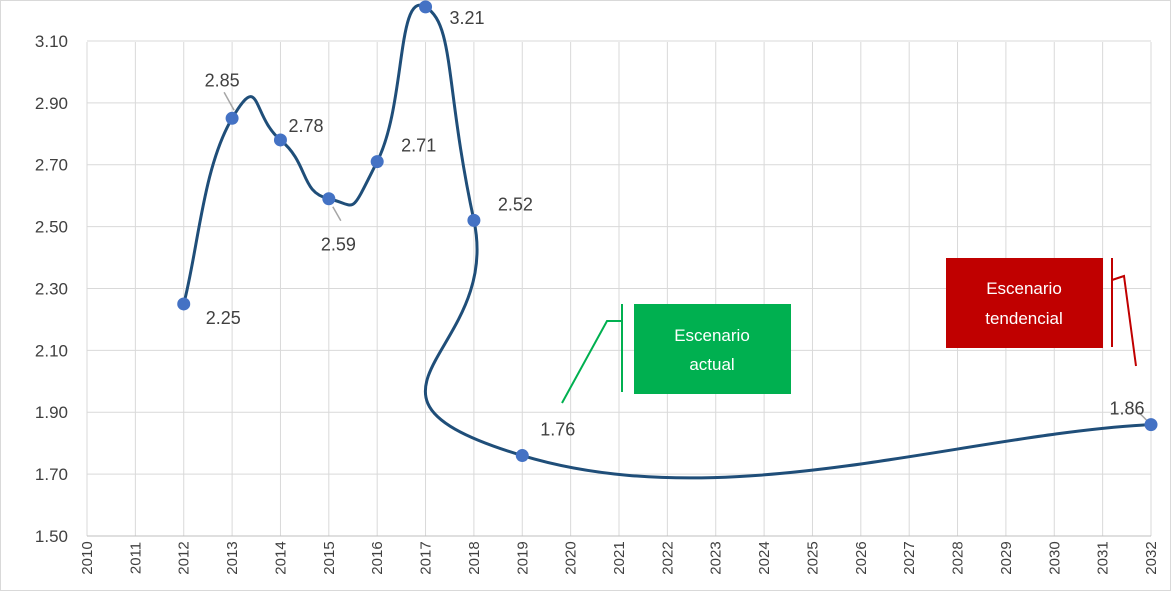 The height and width of the screenshot is (596, 1171). I want to click on callout-escenario-tendencial: Escenario tendencial, so click(1041, 312).